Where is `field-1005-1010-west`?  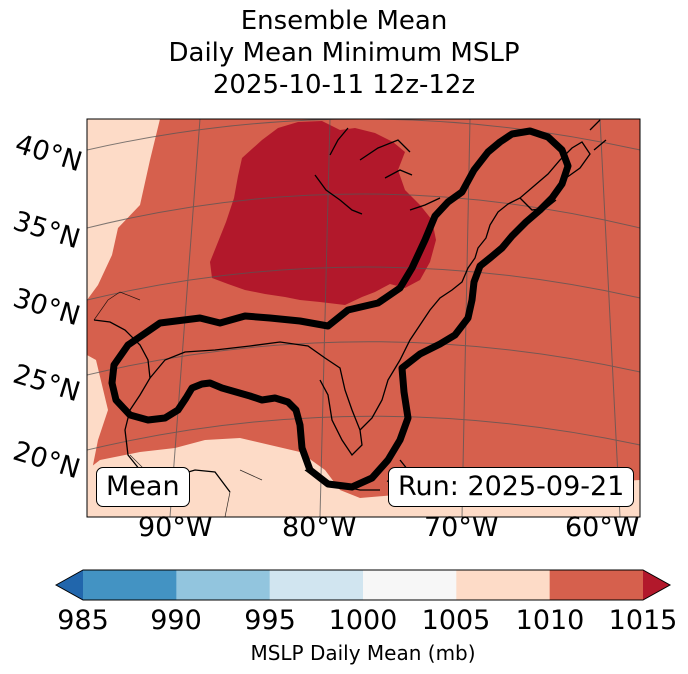
field-1005-1010-west is located at coordinates (123, 209).